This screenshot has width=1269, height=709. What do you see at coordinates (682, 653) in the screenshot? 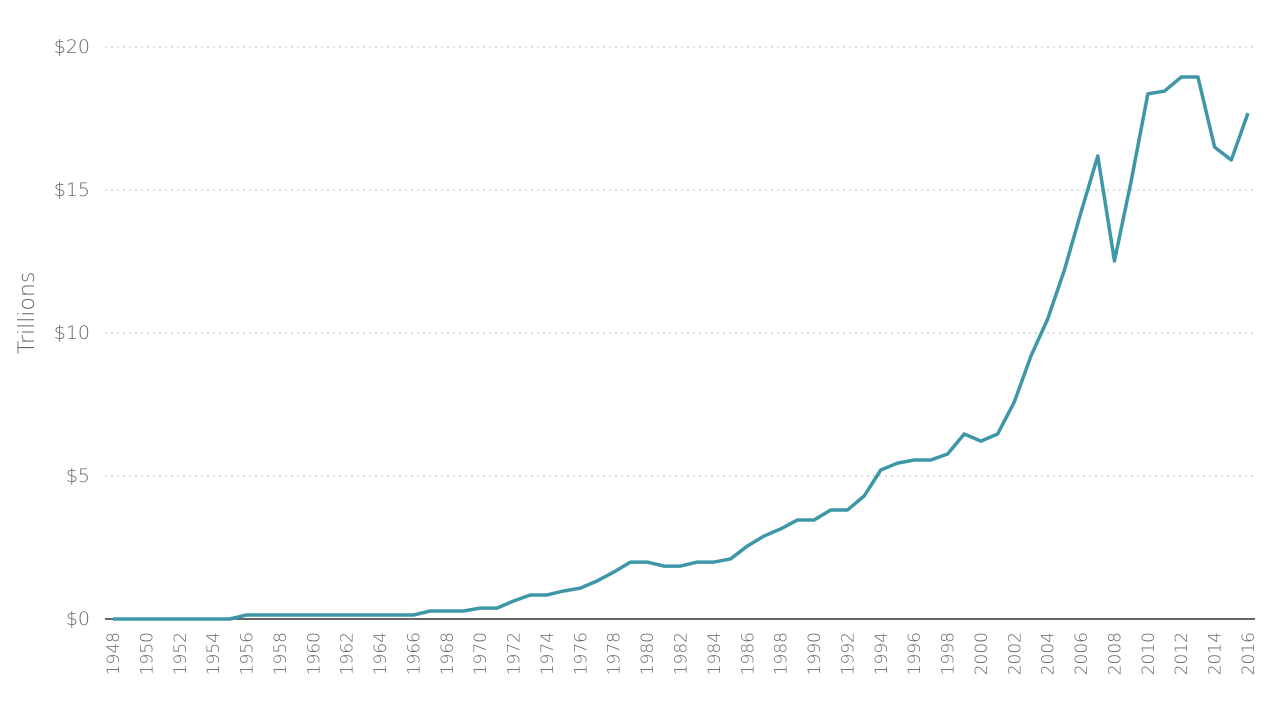
I see `x-tick-label: 1982` at bounding box center [682, 653].